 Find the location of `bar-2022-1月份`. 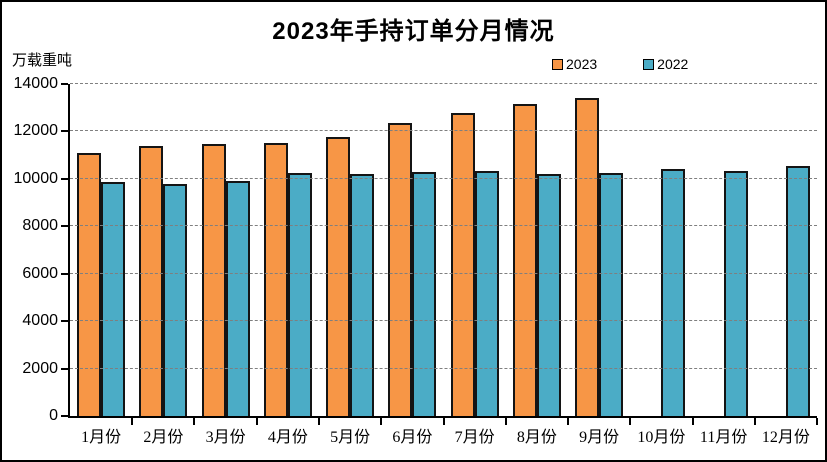

bar-2022-1月份 is located at coordinates (113, 299).